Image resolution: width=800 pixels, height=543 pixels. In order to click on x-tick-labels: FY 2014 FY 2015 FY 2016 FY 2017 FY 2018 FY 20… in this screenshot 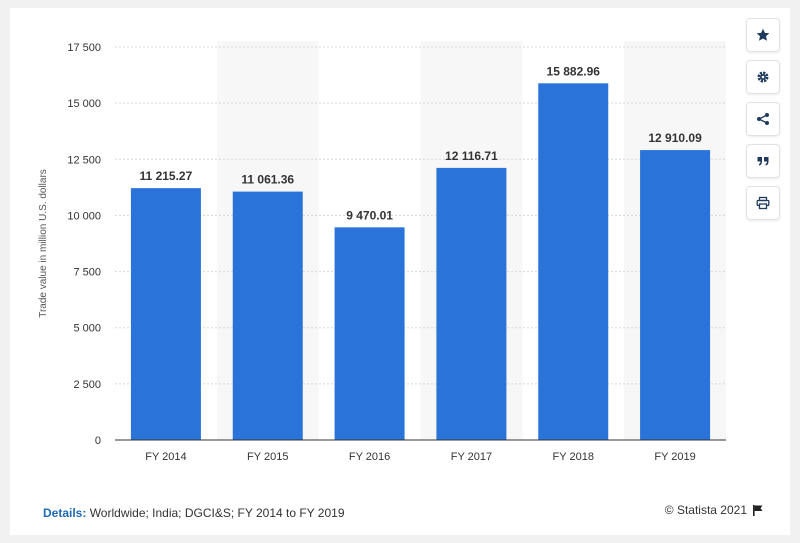, I will do `click(420, 457)`.